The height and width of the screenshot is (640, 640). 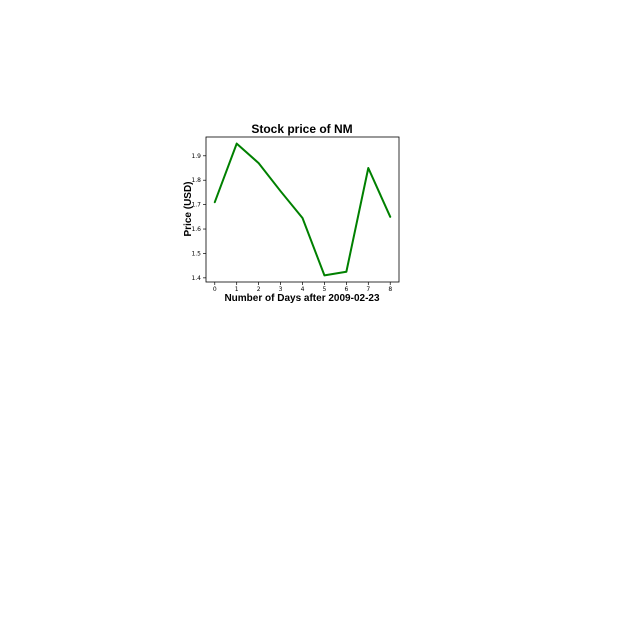 What do you see at coordinates (302, 298) in the screenshot?
I see `x-axis-label: Number of Days after 2009-02-23` at bounding box center [302, 298].